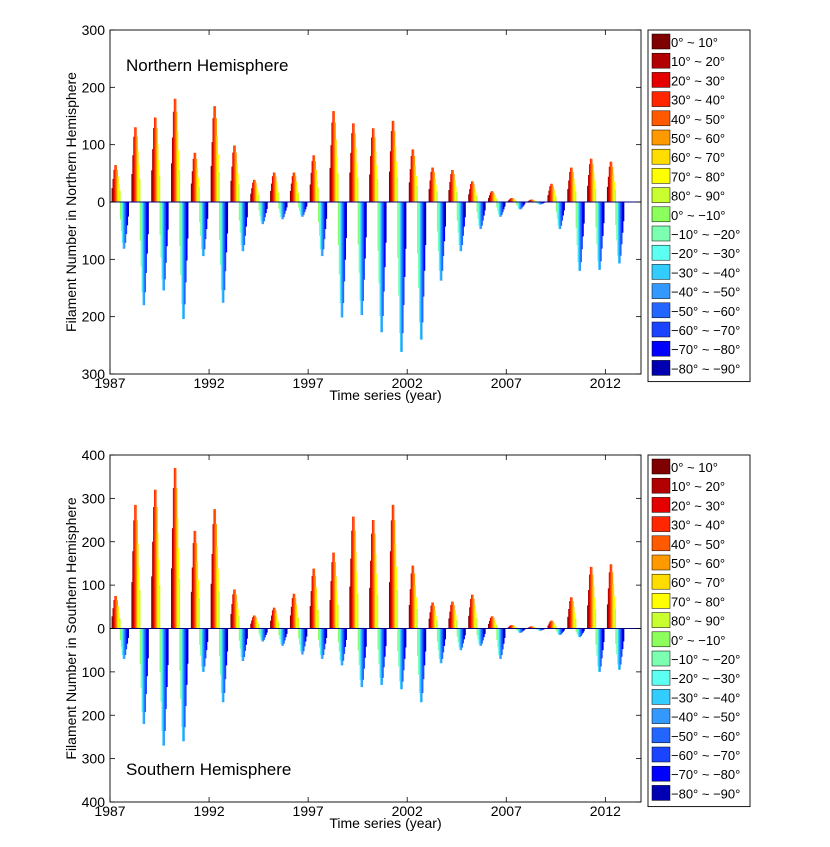 This screenshot has height=847, width=830. Describe the element at coordinates (94, 30) in the screenshot. I see `y-tick-label: 300` at that location.